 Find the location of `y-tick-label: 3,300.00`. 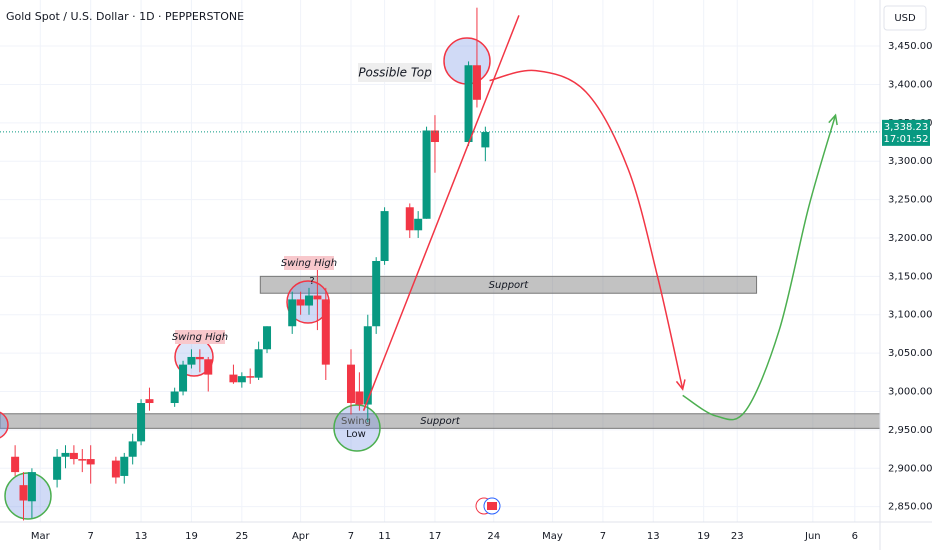

y-tick-label: 3,300.00 is located at coordinates (910, 161).